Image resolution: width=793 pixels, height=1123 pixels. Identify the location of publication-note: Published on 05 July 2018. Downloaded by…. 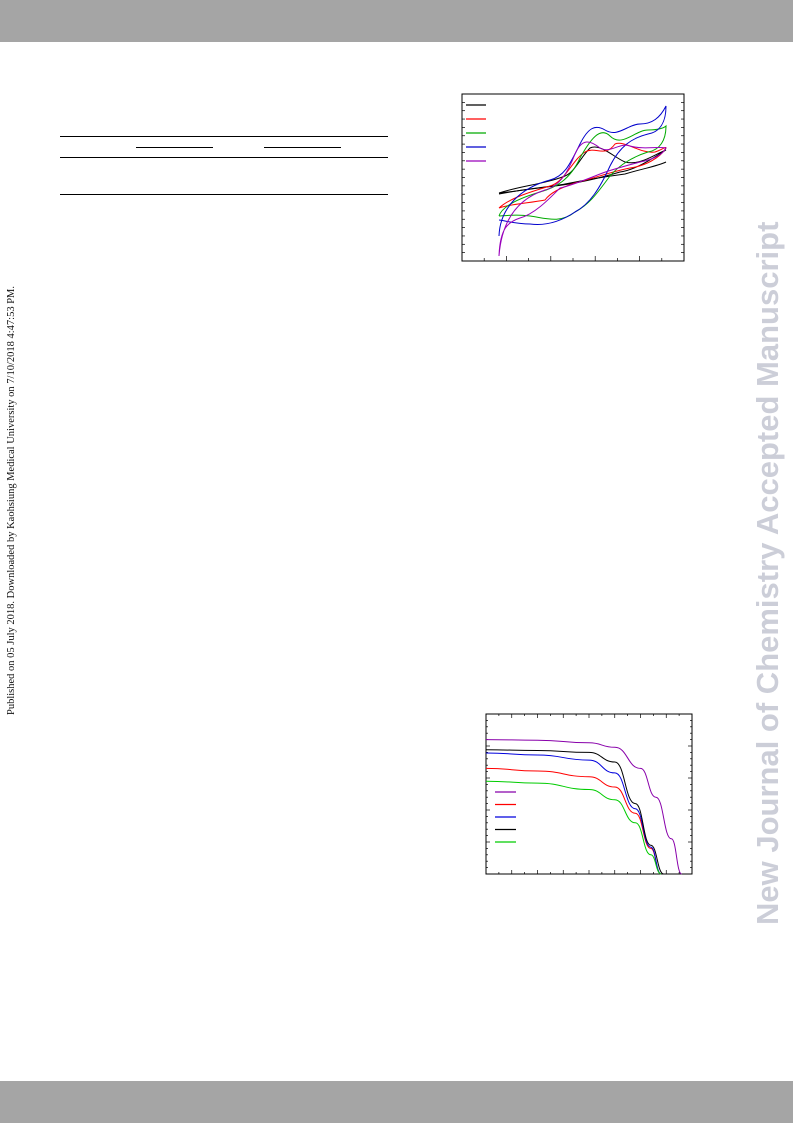
(11, 500).